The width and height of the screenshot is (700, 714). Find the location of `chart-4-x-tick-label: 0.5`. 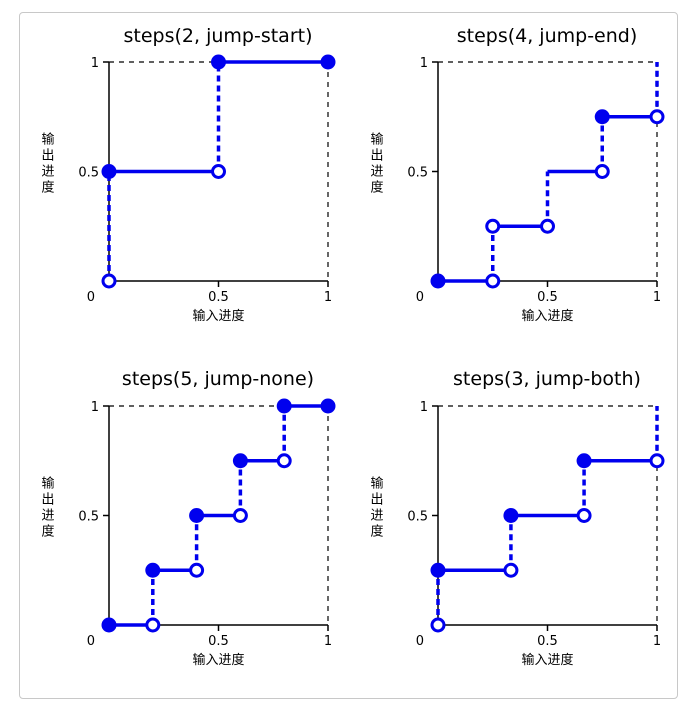

chart-4-x-tick-label: 0.5 is located at coordinates (547, 641).